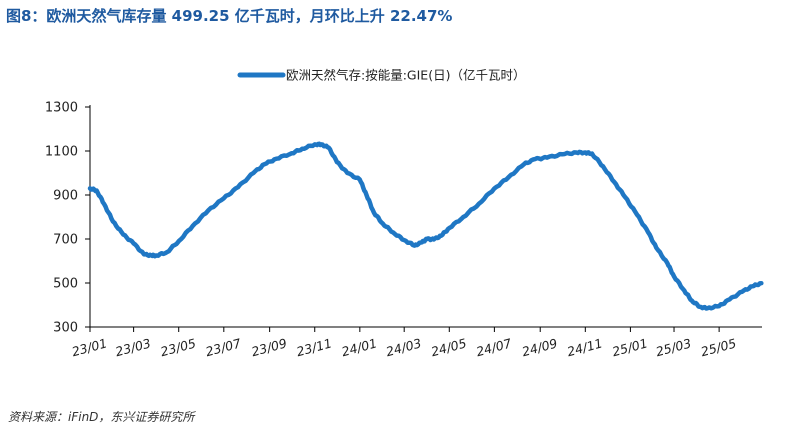 This screenshot has width=802, height=431. Describe the element at coordinates (65, 240) in the screenshot. I see `y-tick-label: 700` at that location.